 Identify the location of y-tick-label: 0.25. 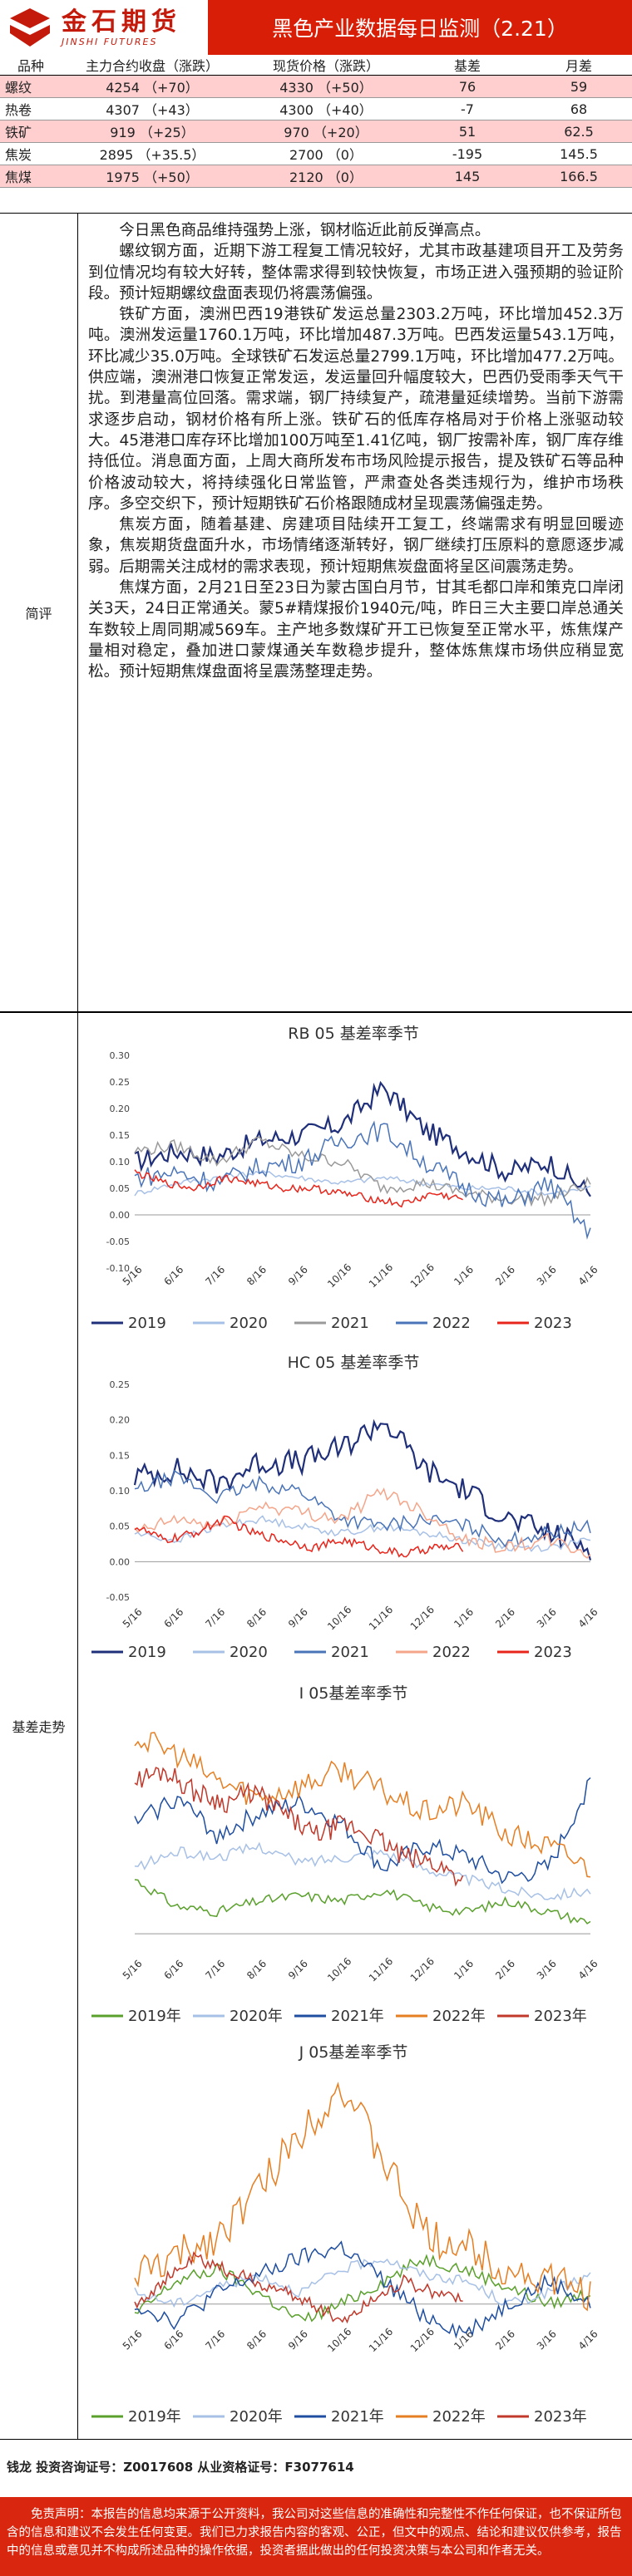
(120, 1082).